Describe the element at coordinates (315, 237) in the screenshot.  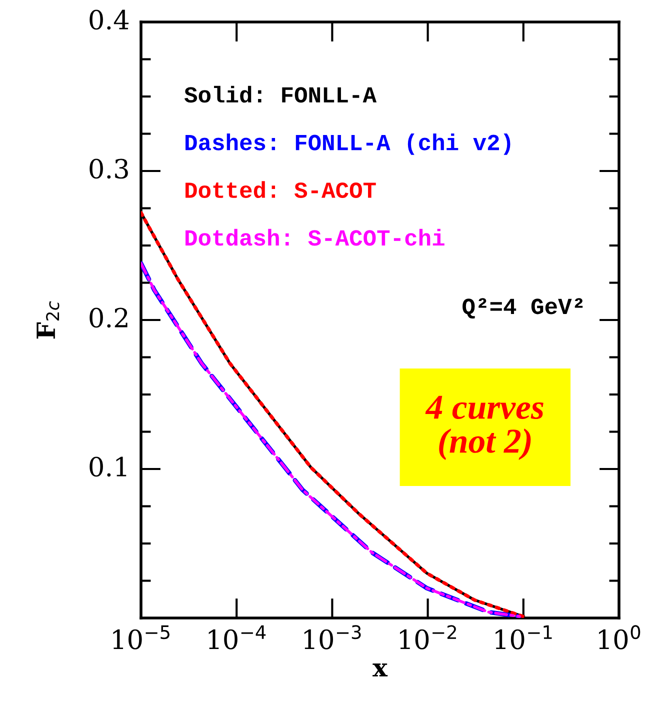
I see `text: Dotdash: S-ACOT-chi` at that location.